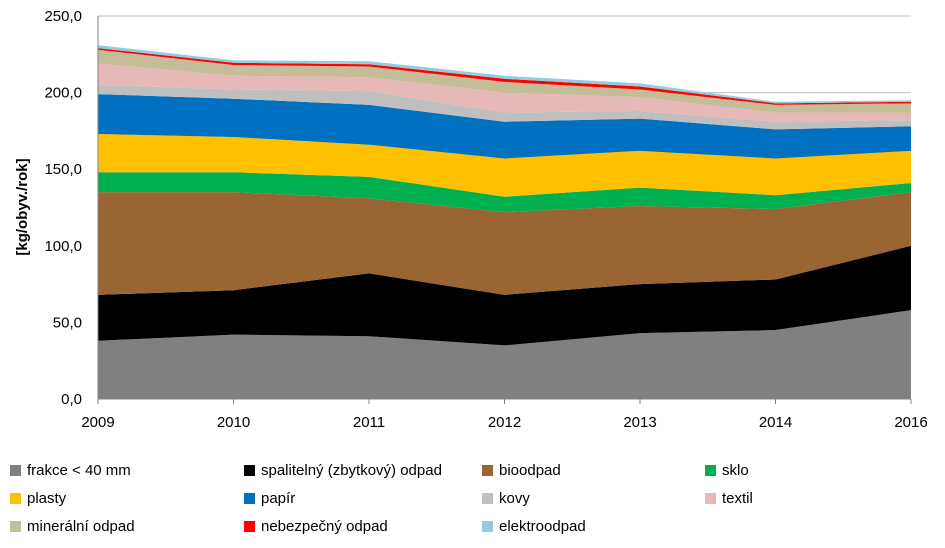 This screenshot has width=945, height=548. Describe the element at coordinates (542, 526) in the screenshot. I see `legend-label: elektroodpad` at that location.